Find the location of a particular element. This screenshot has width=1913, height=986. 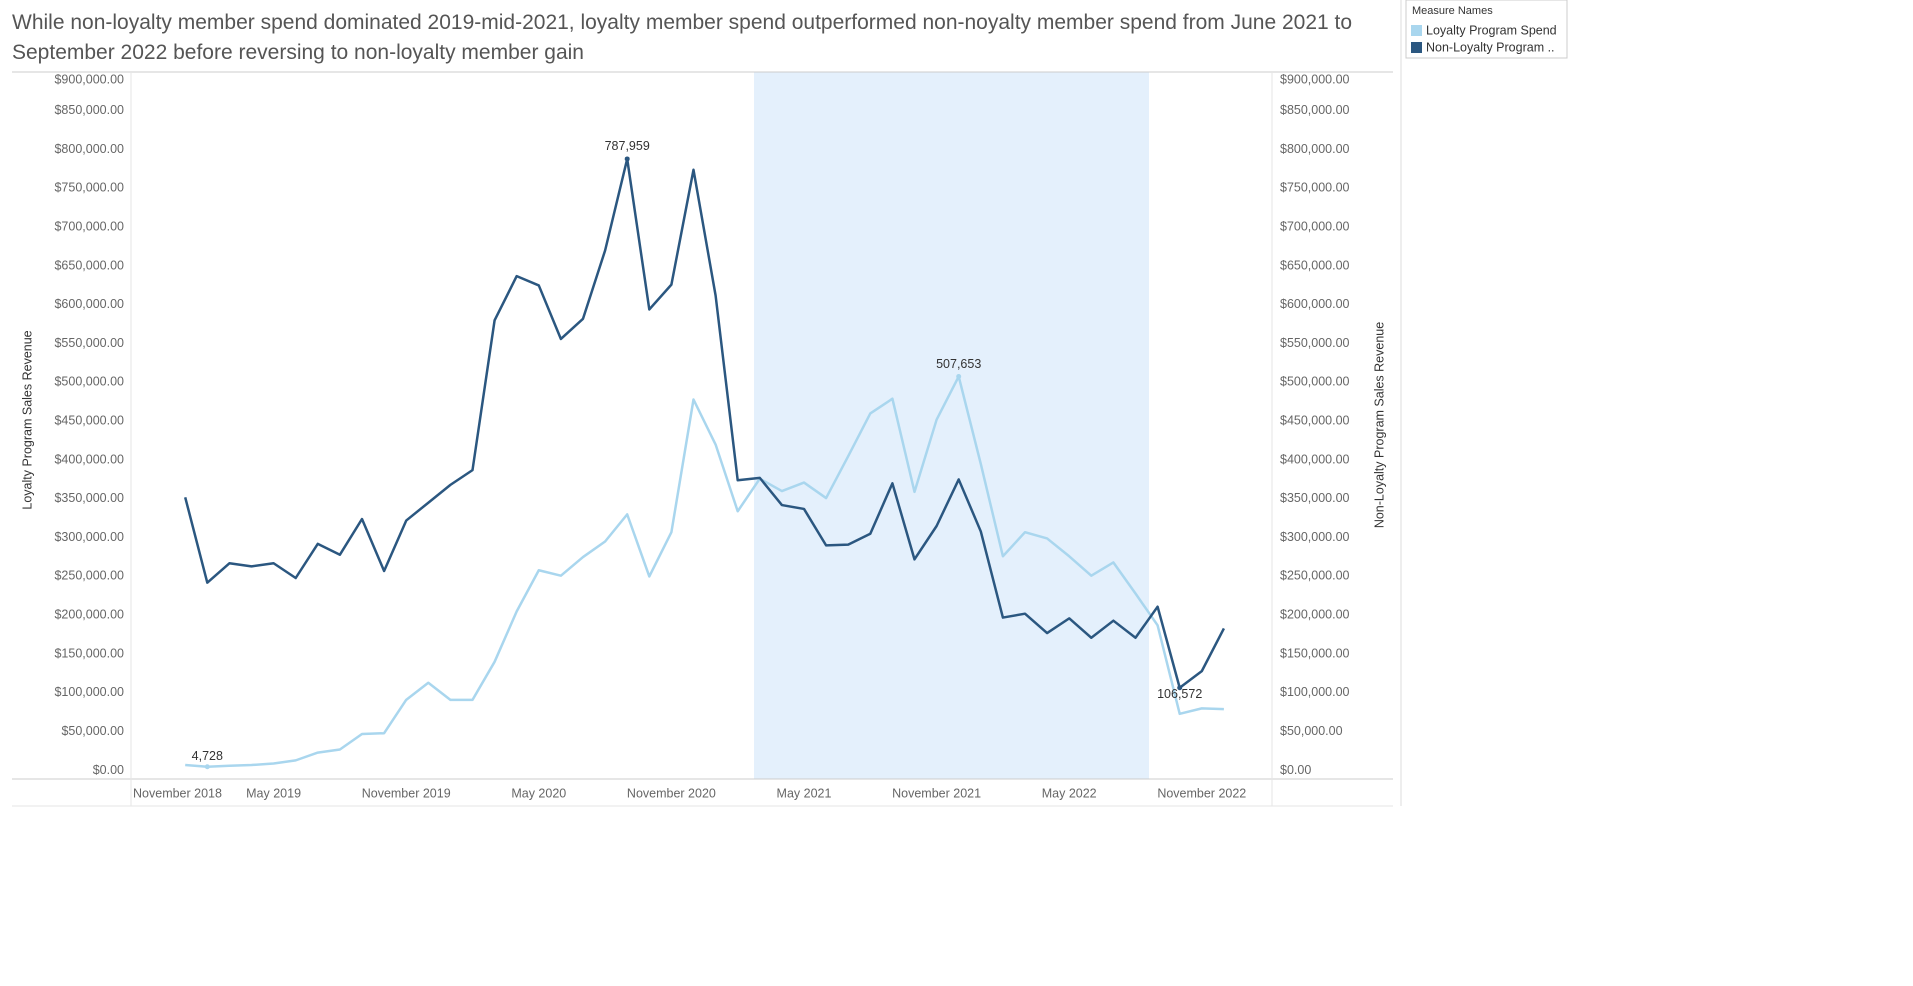

y-tick-label: $150,000.00 is located at coordinates (89, 653).